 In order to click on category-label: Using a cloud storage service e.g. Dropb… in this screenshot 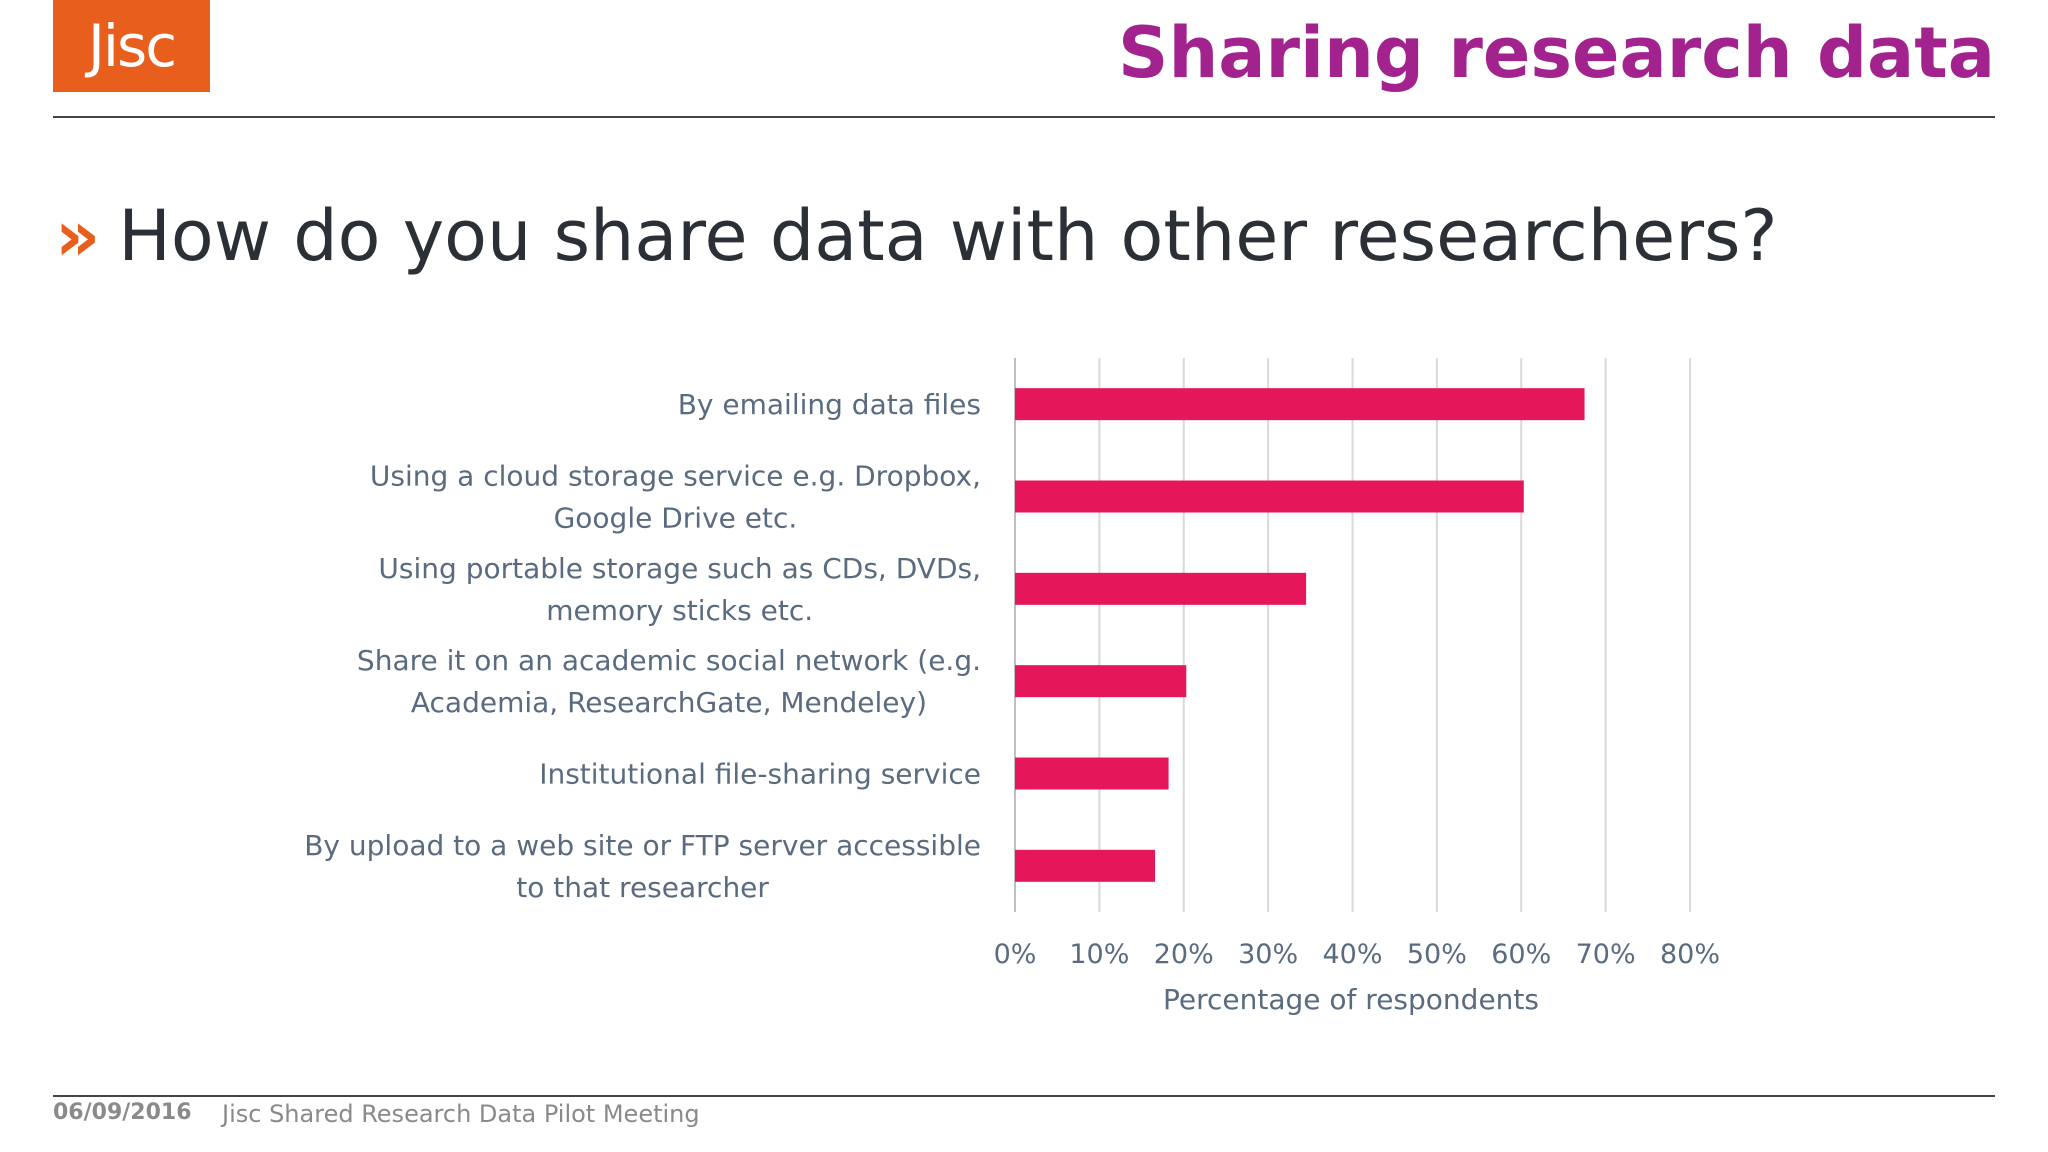, I will do `click(675, 476)`.